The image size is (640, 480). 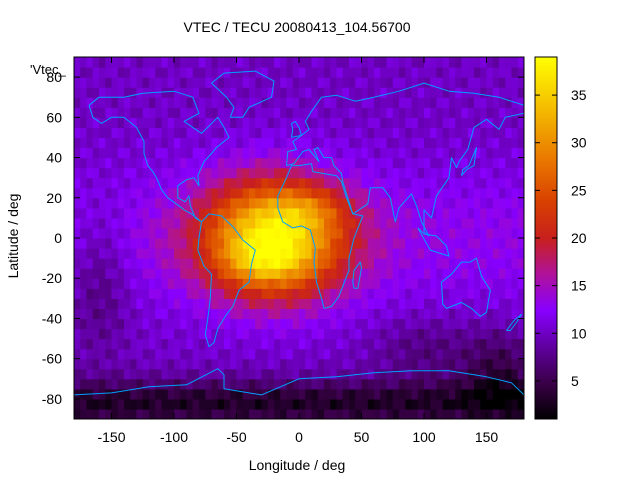 What do you see at coordinates (54, 198) in the screenshot?
I see `y-tick-label: 20` at bounding box center [54, 198].